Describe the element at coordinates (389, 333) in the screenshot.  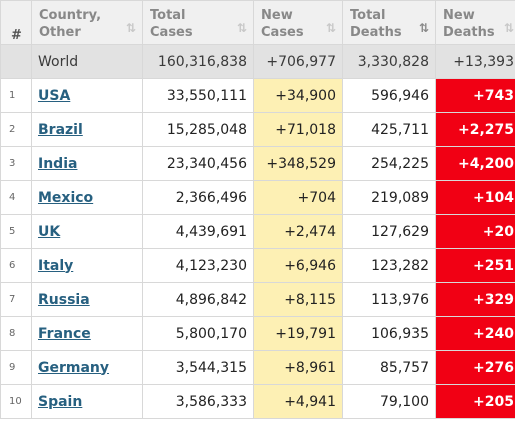
I see `total-deaths-cell: 106,935` at that location.